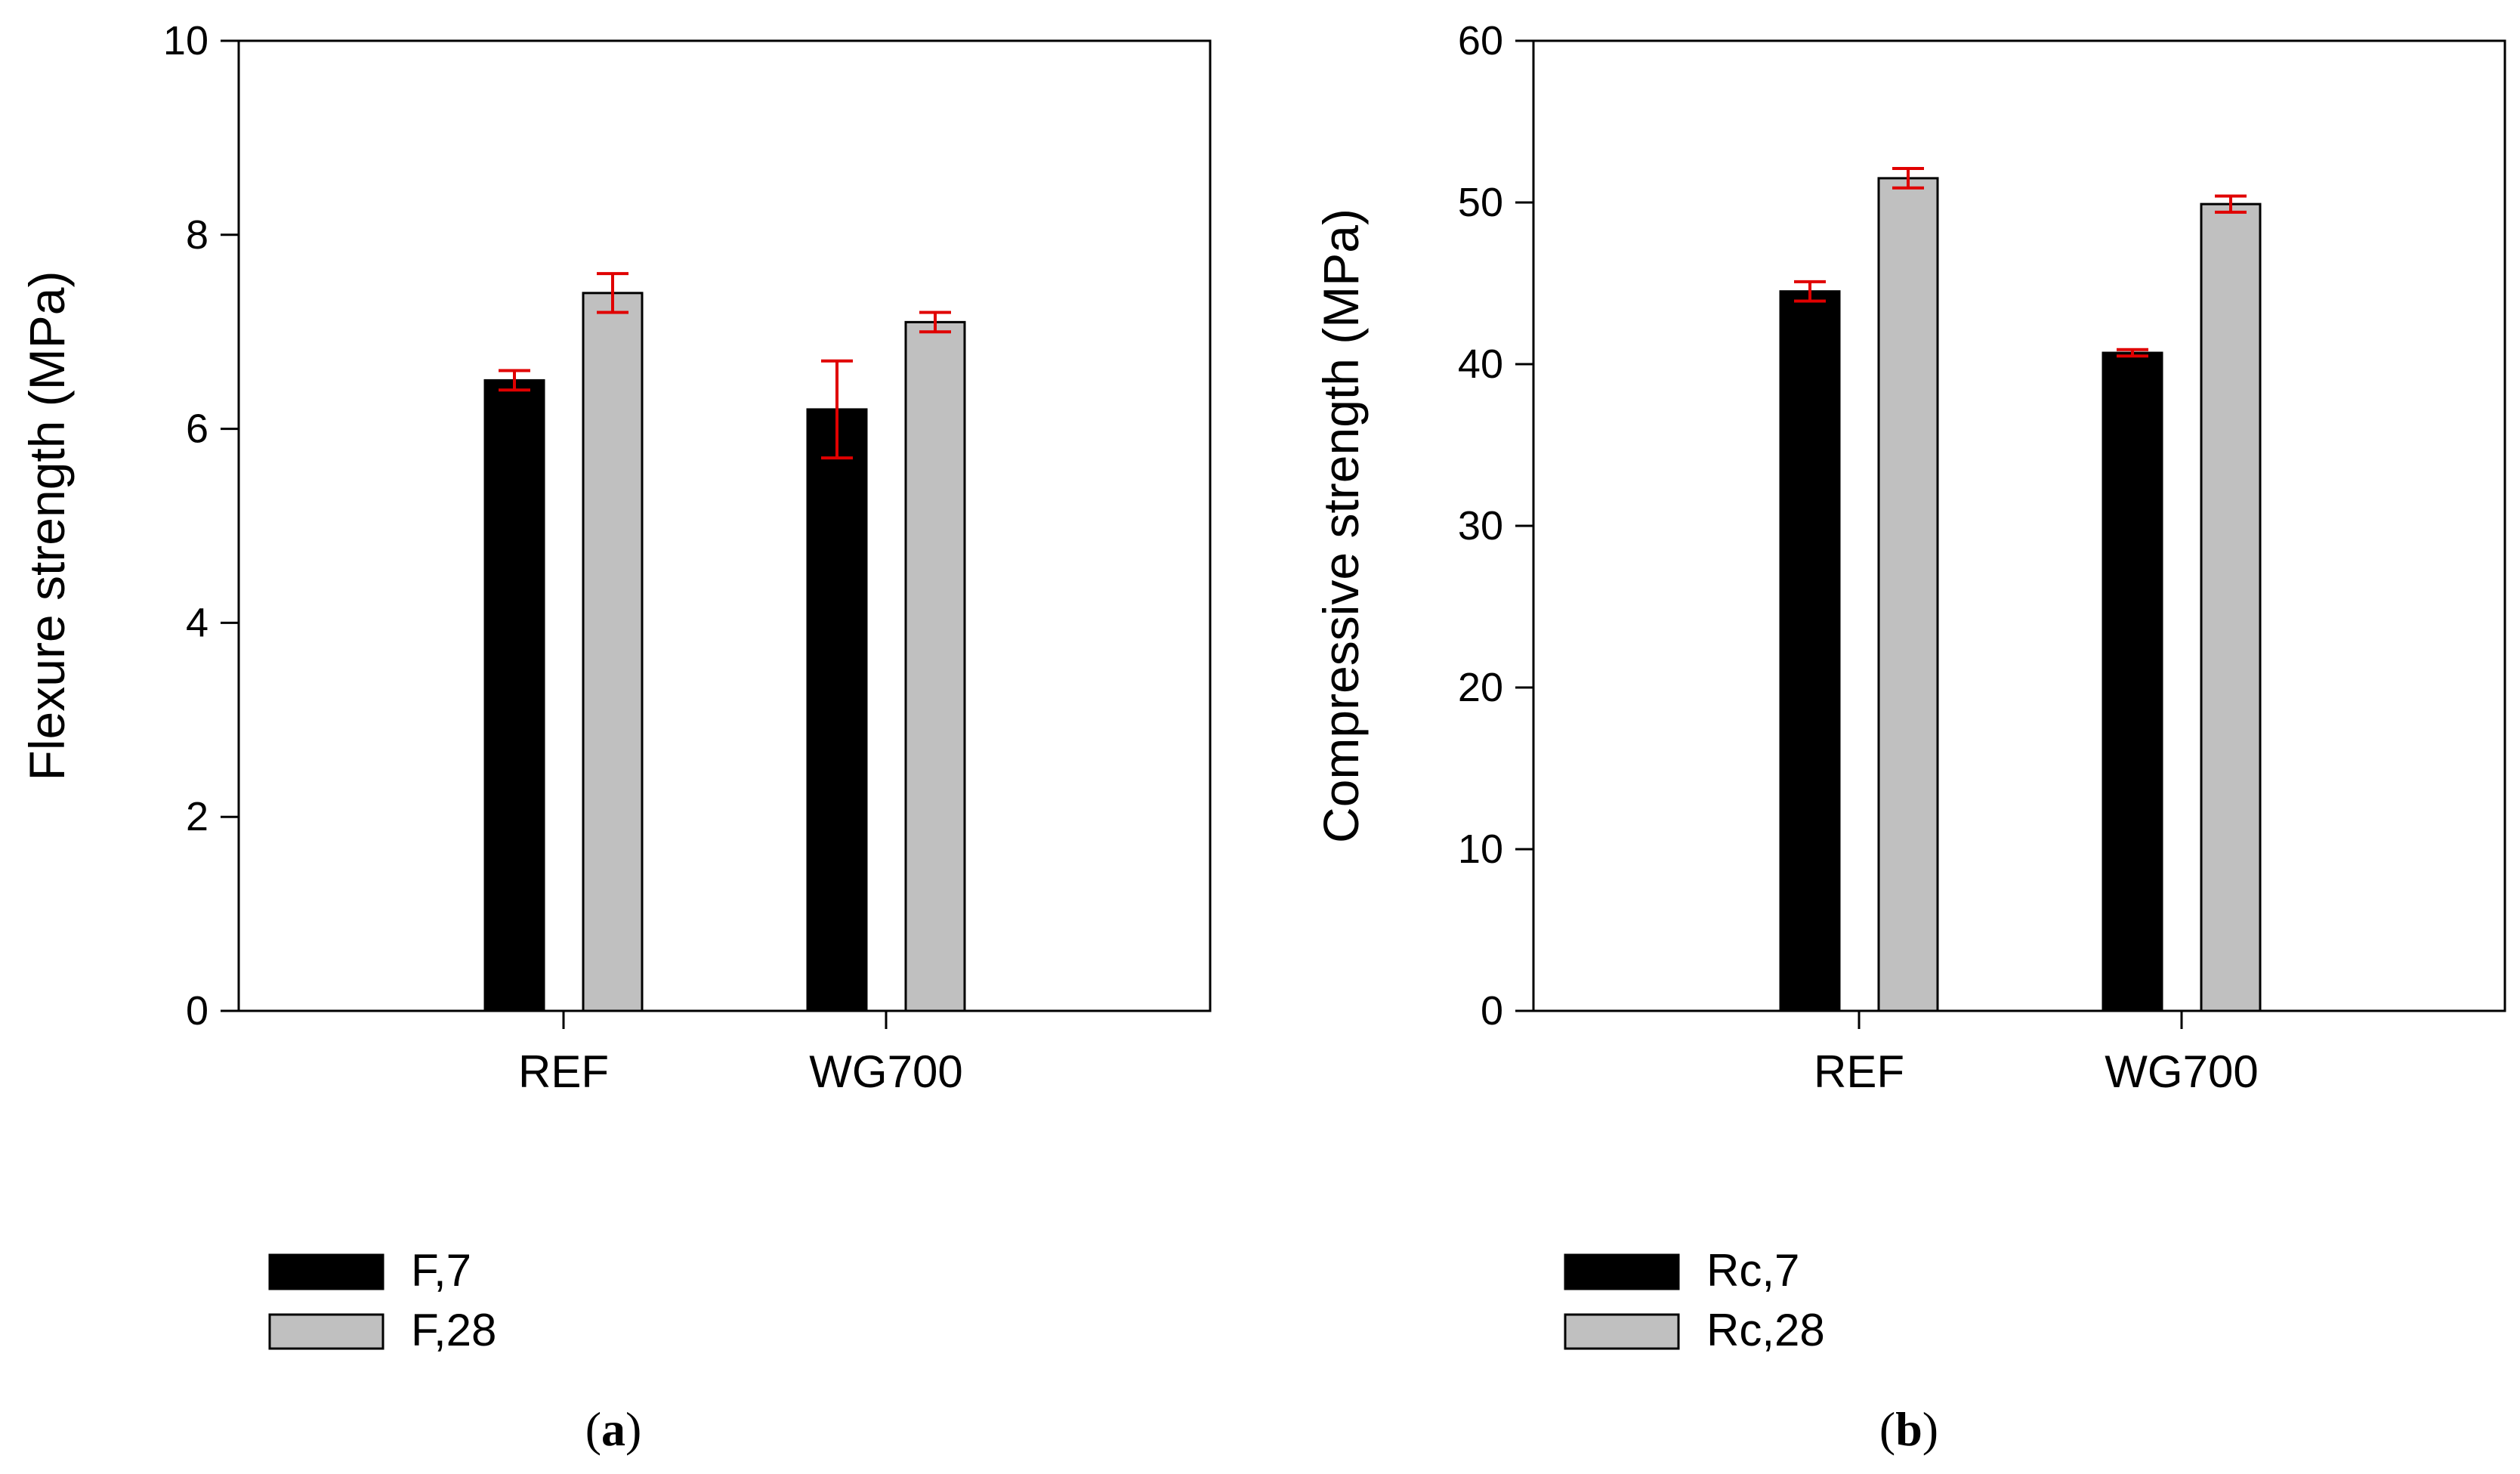 The width and height of the screenshot is (2520, 1474). What do you see at coordinates (1480, 364) in the screenshot?
I see `y-tick-label: 40` at bounding box center [1480, 364].